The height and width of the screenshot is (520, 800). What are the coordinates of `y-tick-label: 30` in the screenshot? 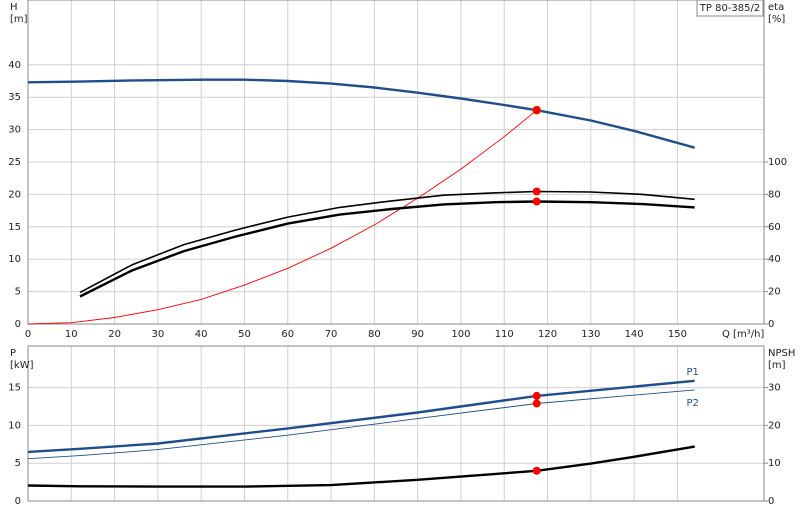 It's located at (14, 130).